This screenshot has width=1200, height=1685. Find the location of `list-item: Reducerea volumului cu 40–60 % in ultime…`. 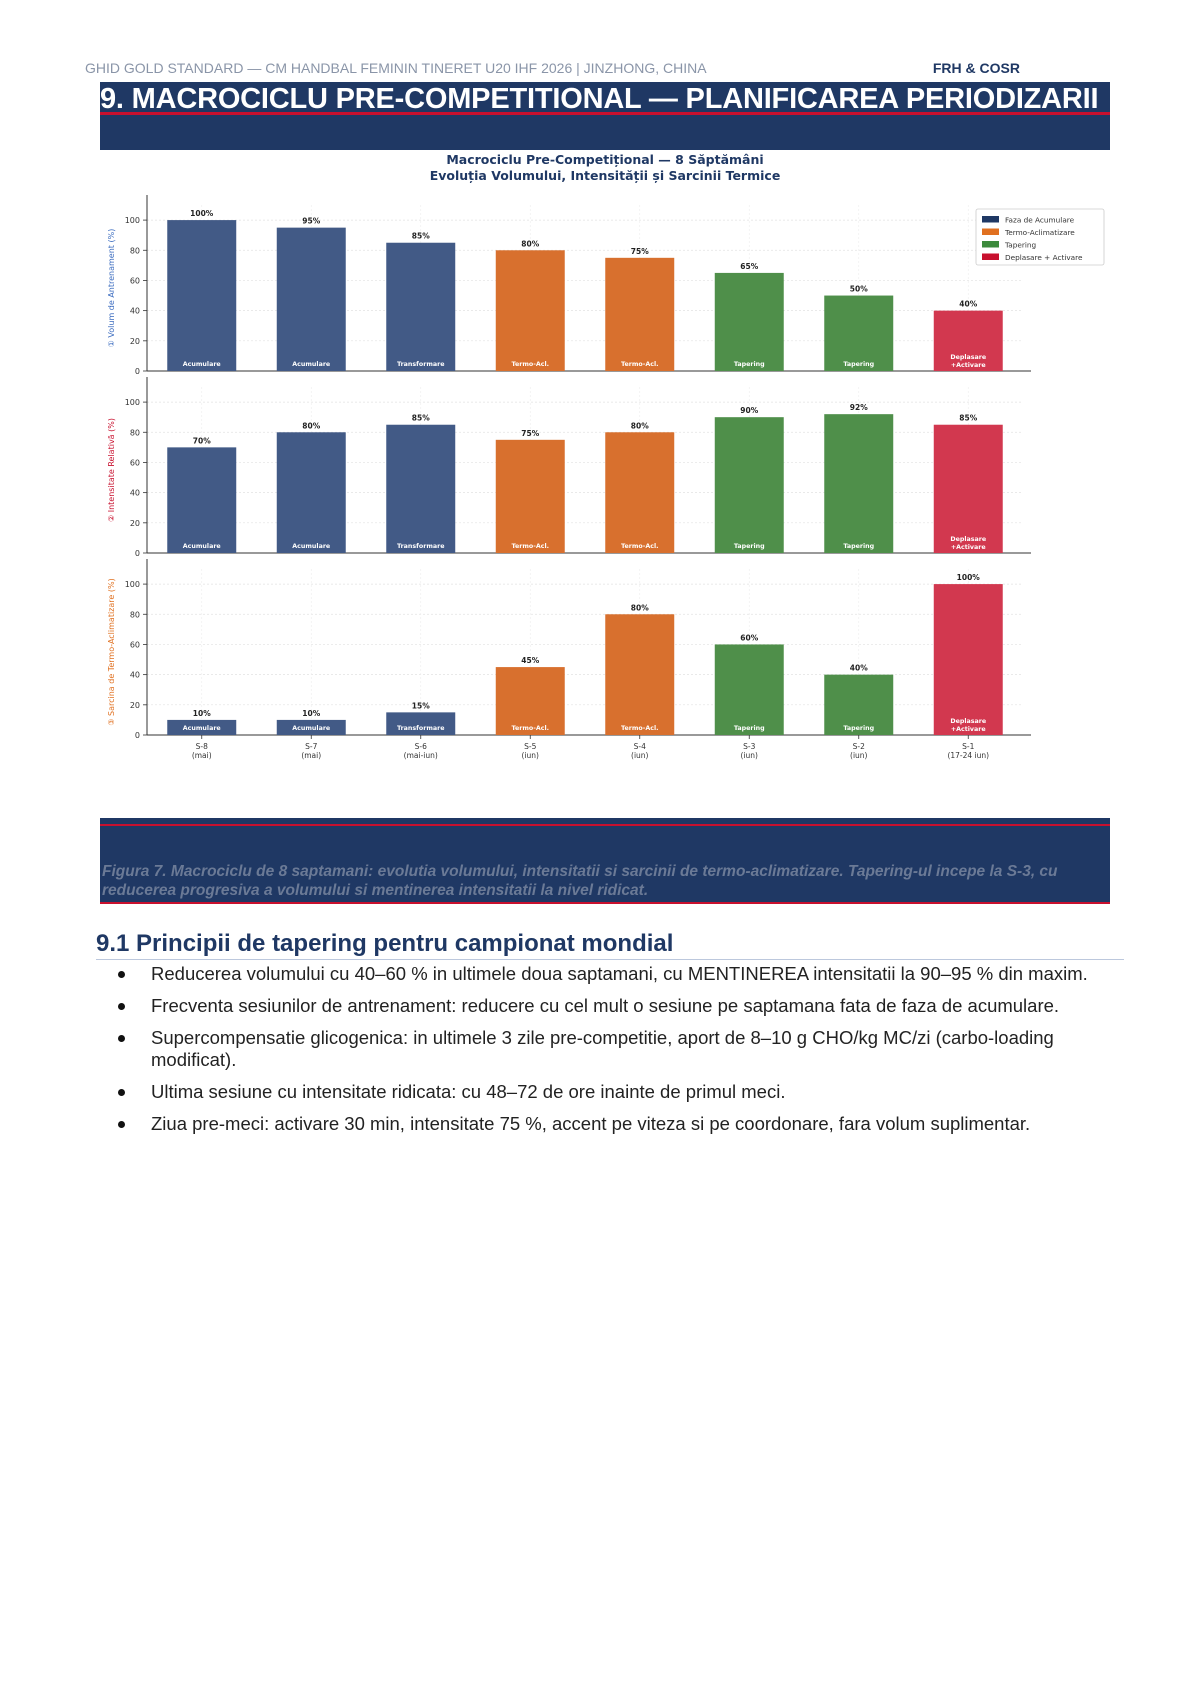

list-item: Reducerea volumului cu 40–60 % in ultime… is located at coordinates (620, 974).